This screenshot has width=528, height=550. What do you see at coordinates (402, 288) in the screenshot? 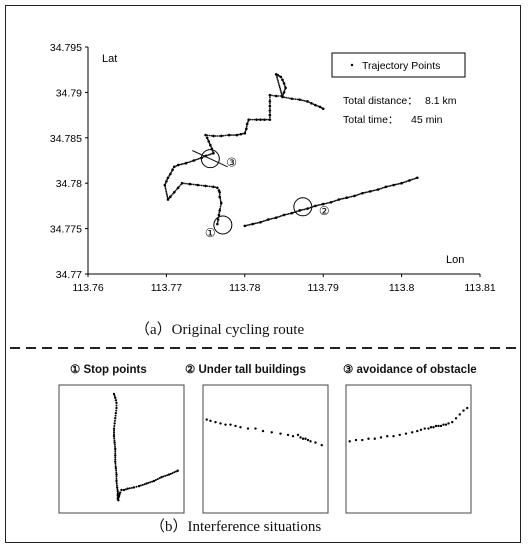
I see `x-tick-label: 113.8` at bounding box center [402, 288].